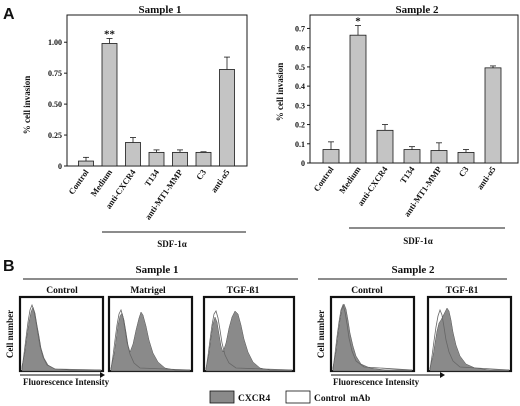 This screenshot has height=406, width=520. I want to click on panel-a-letter: A, so click(9, 14).